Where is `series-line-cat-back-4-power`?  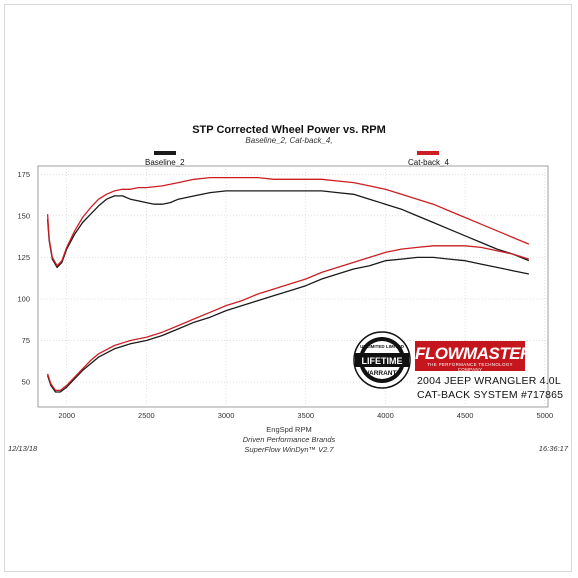 series-line-cat-back-4-power is located at coordinates (288, 221).